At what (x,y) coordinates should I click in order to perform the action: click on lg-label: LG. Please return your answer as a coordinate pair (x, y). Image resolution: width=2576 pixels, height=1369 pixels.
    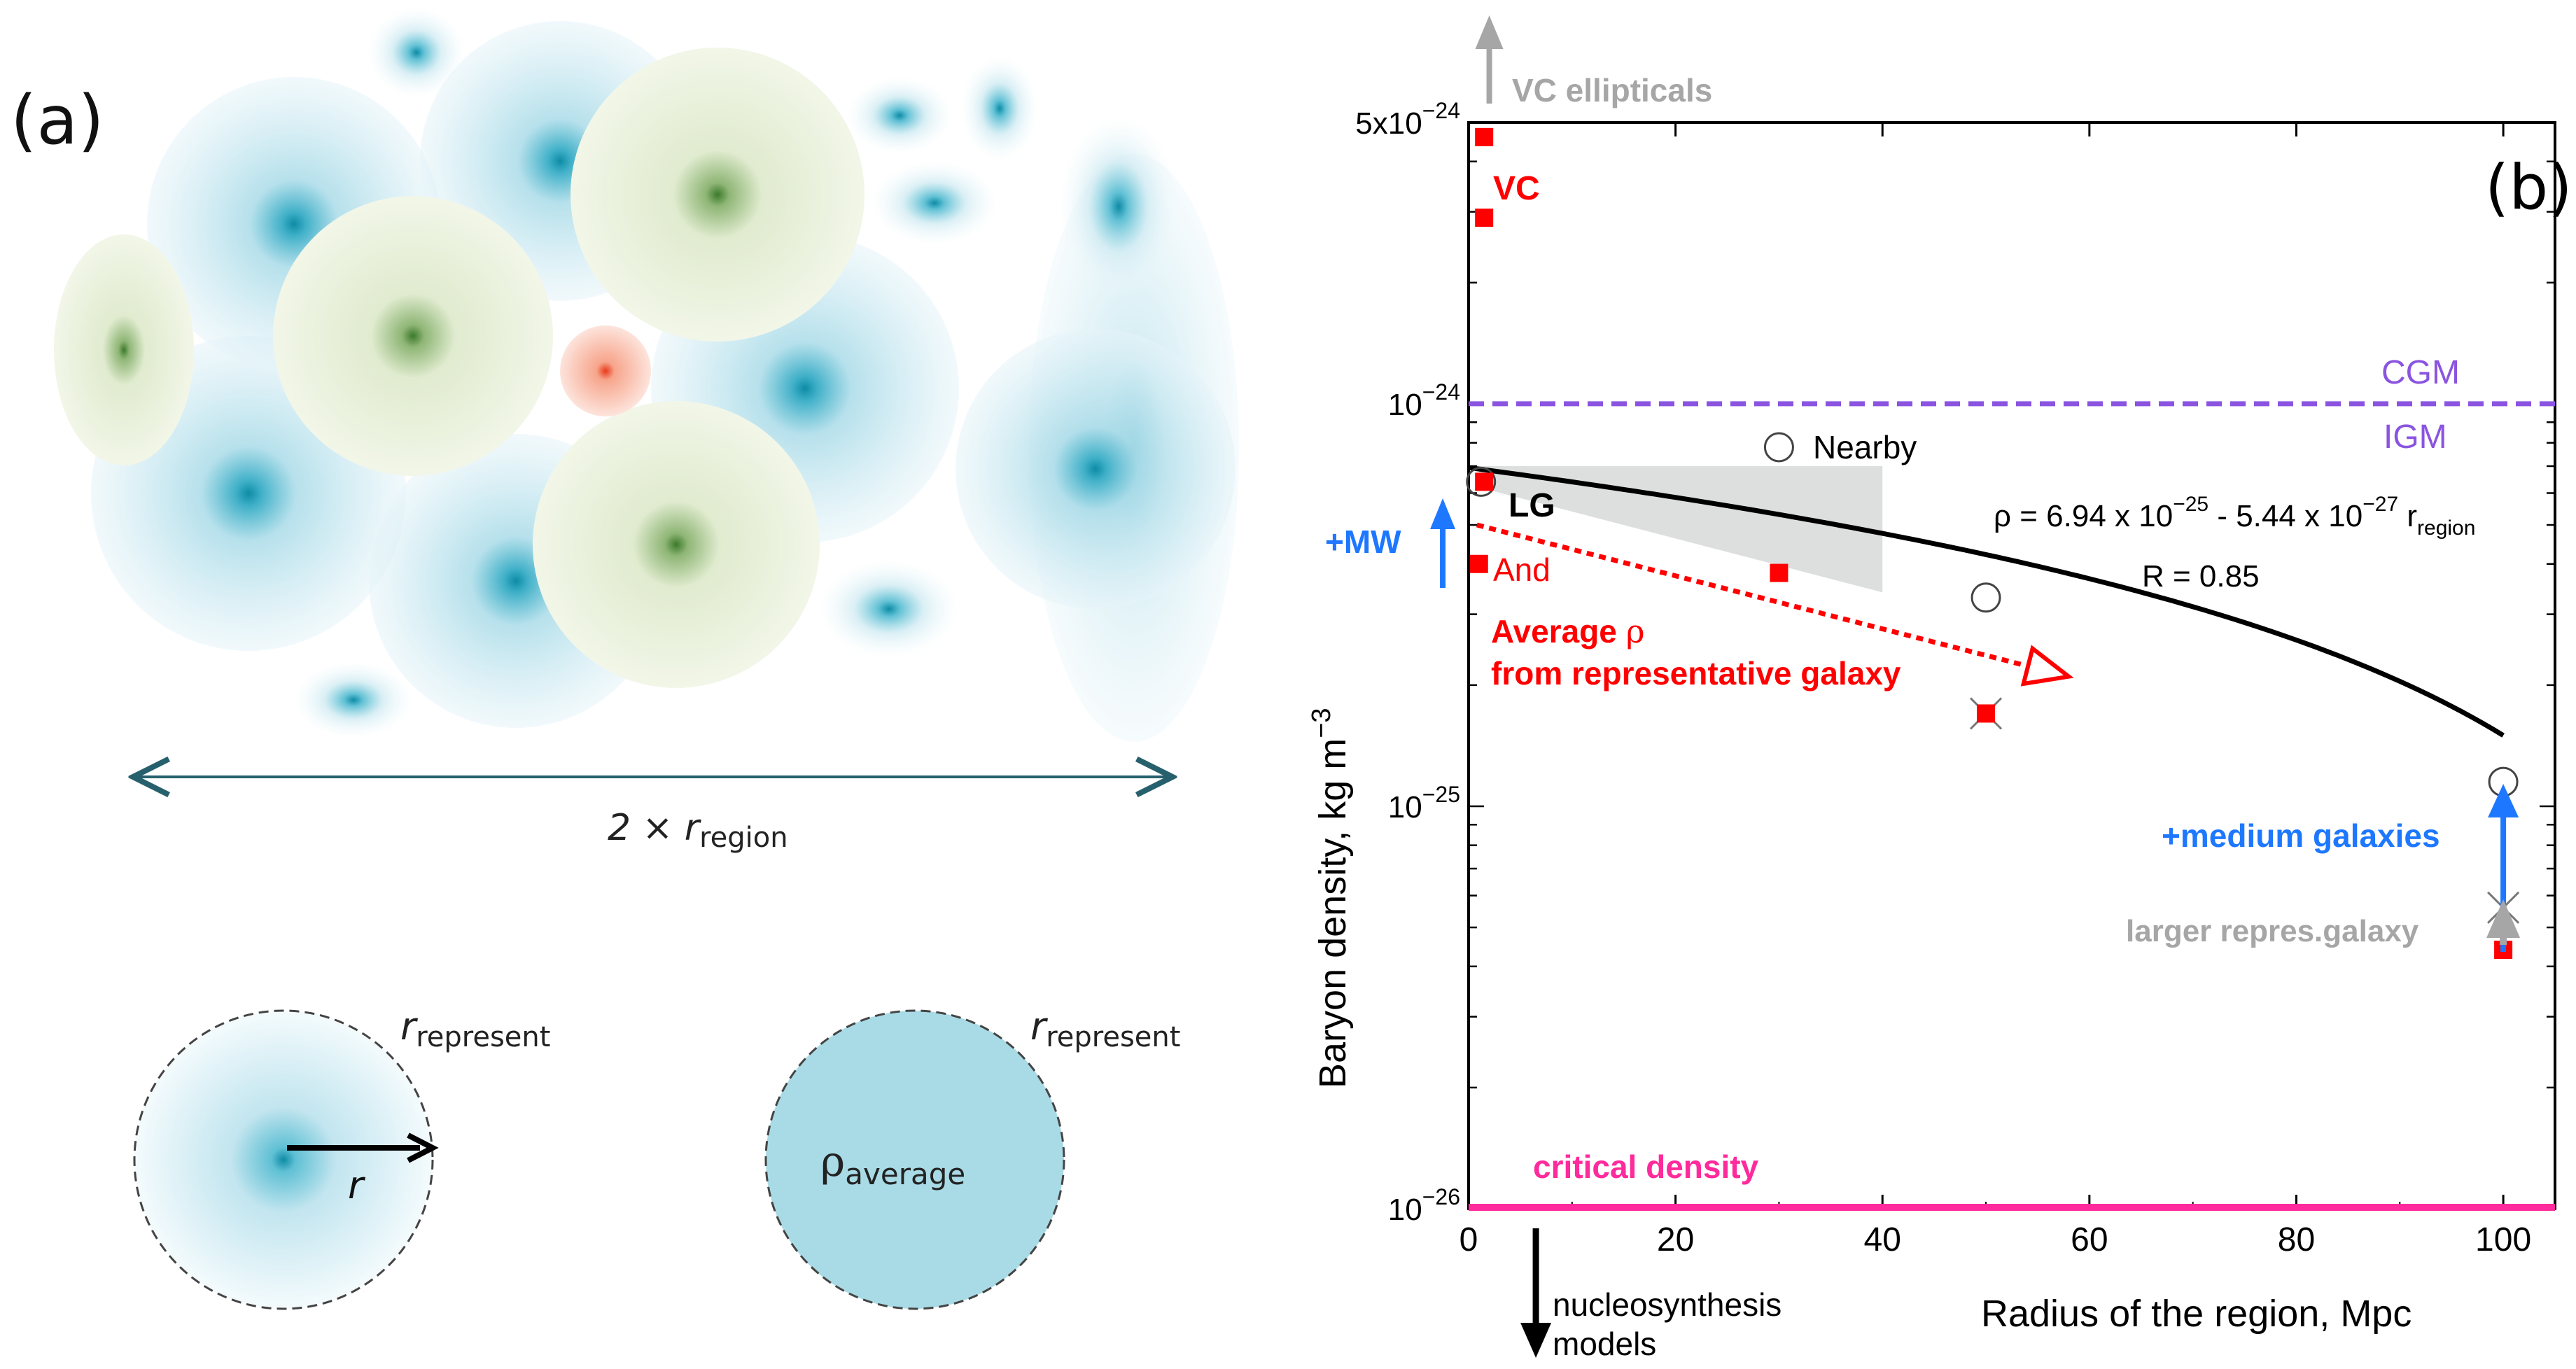
    Looking at the image, I should click on (1531, 505).